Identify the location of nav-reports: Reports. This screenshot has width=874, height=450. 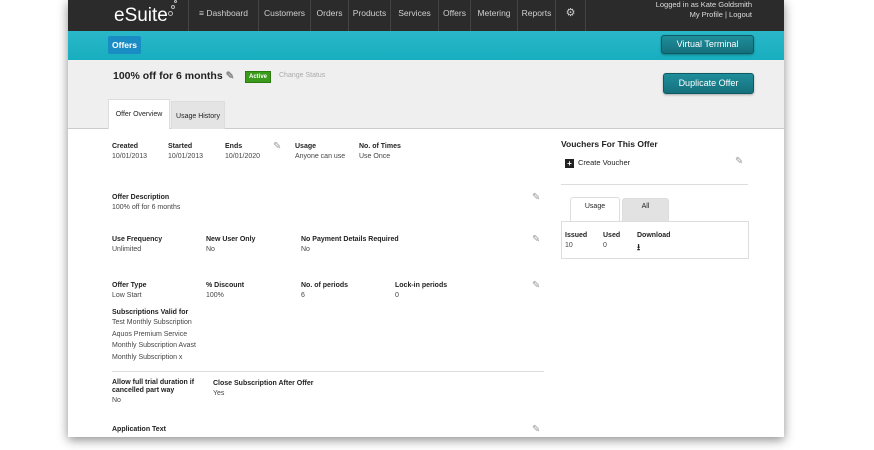
(536, 15).